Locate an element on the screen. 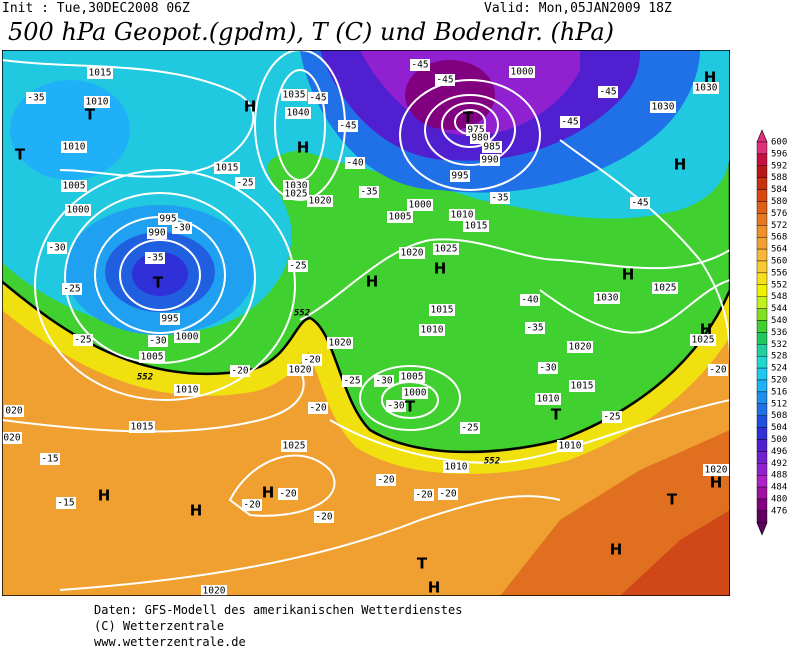 Image resolution: width=790 pixels, height=648 pixels. warm-area is located at coordinates (675, 553).